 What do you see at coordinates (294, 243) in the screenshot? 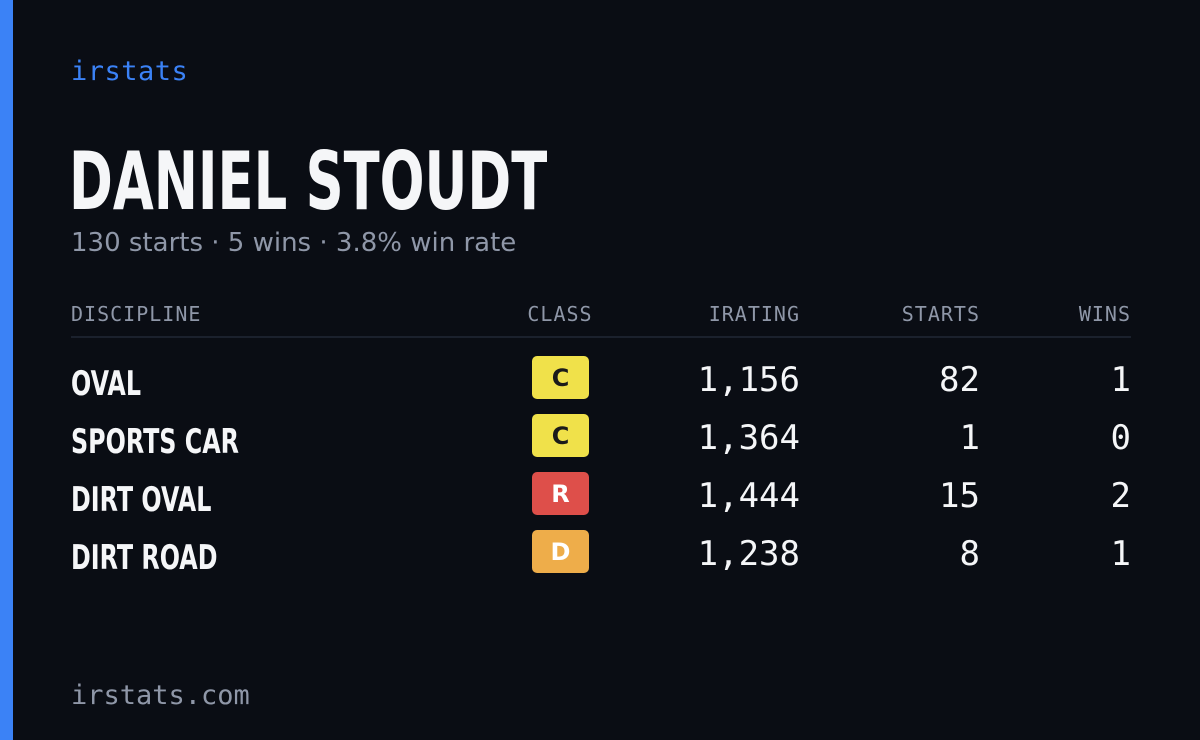
I see `driver-summary: 130 starts · 5 wins · 3.8% win rate` at bounding box center [294, 243].